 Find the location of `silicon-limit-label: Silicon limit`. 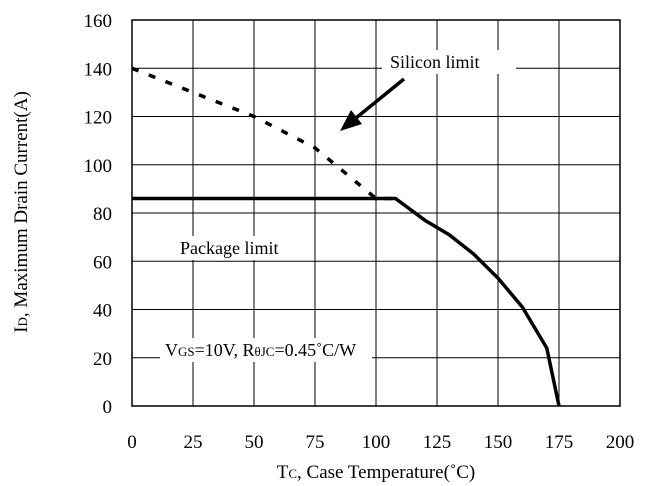

silicon-limit-label: Silicon limit is located at coordinates (435, 62).